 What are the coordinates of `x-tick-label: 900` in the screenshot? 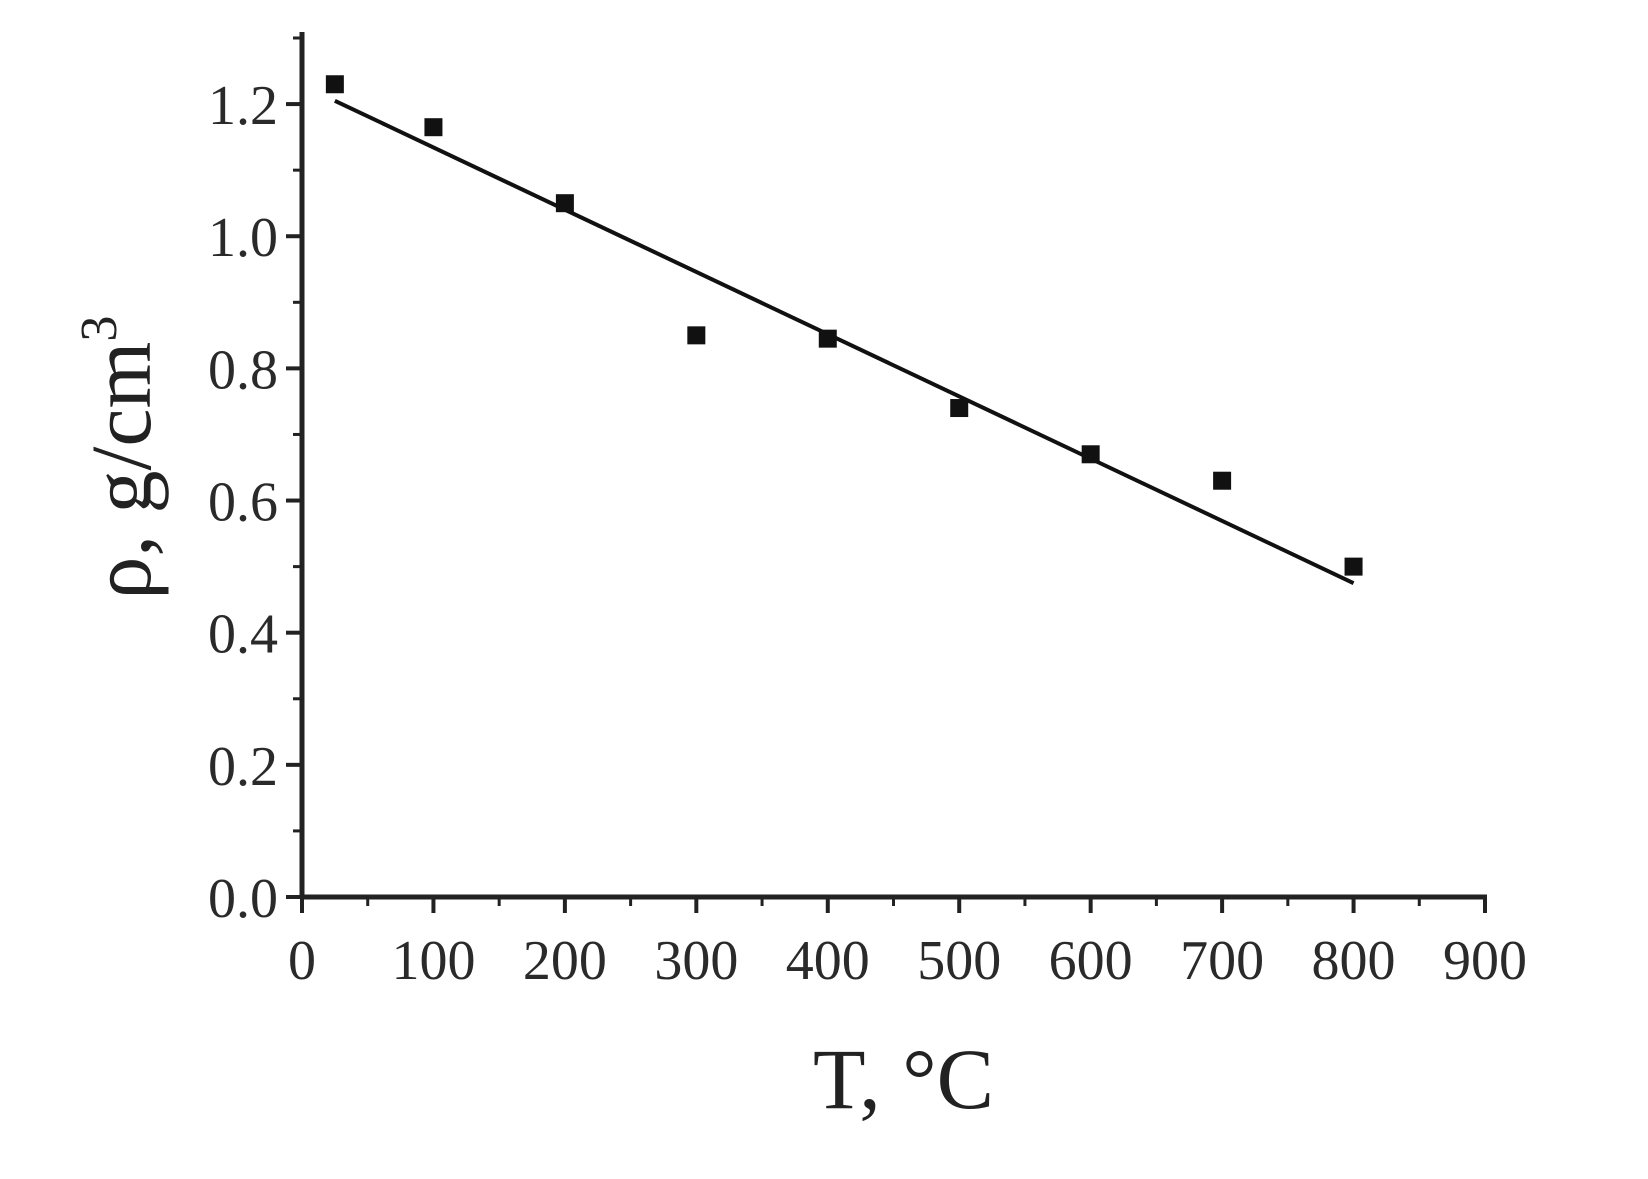 It's located at (1485, 961).